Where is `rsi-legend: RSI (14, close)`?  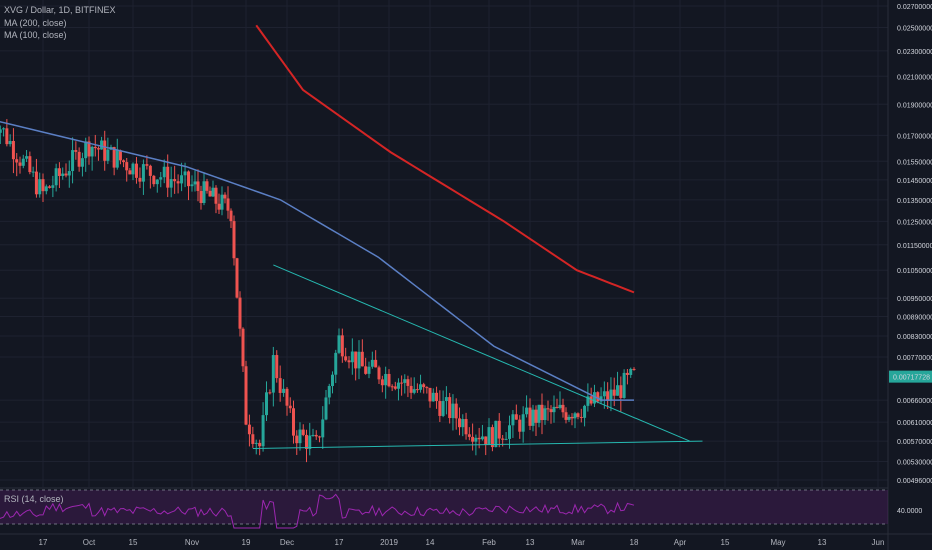 rsi-legend: RSI (14, close) is located at coordinates (34, 499).